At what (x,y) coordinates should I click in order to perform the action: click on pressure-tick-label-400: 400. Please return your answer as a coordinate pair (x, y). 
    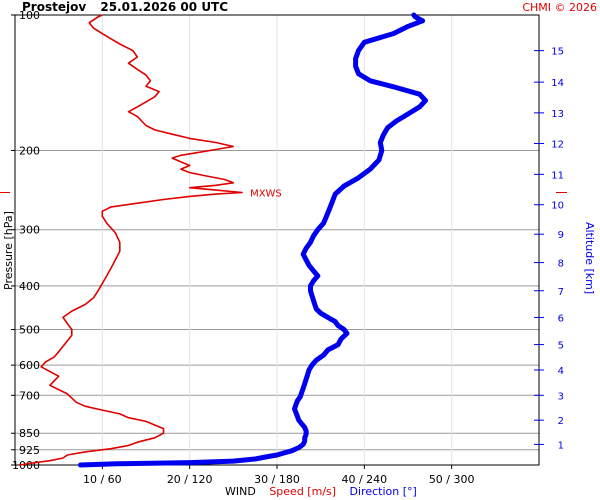
    Looking at the image, I should click on (29, 286).